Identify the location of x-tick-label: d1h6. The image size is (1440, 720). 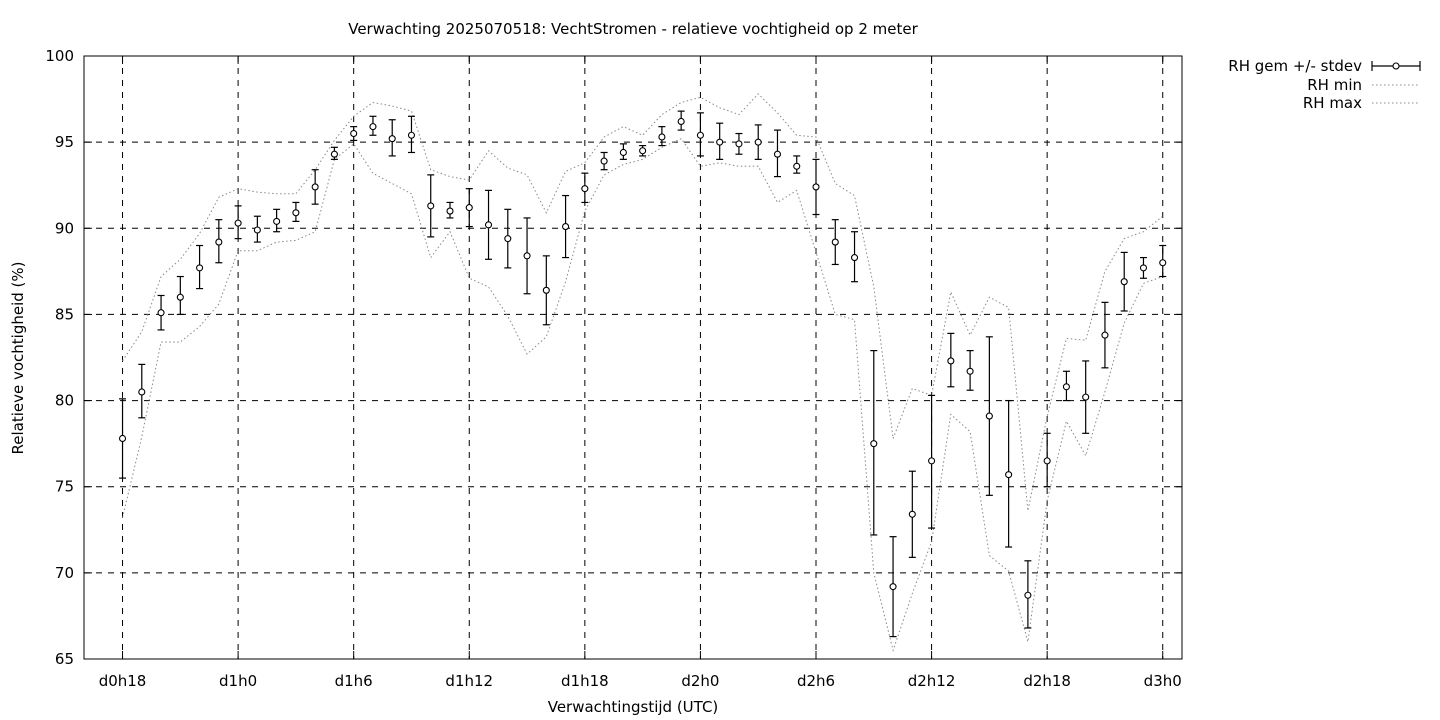
(354, 681).